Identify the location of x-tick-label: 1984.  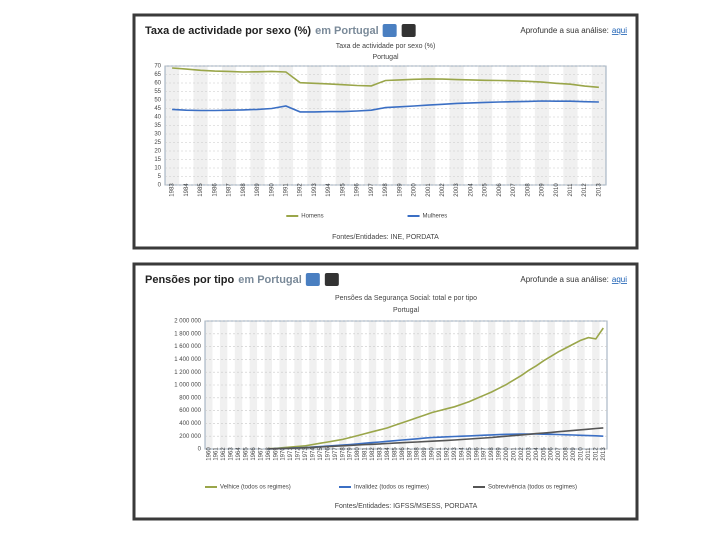
(388, 454).